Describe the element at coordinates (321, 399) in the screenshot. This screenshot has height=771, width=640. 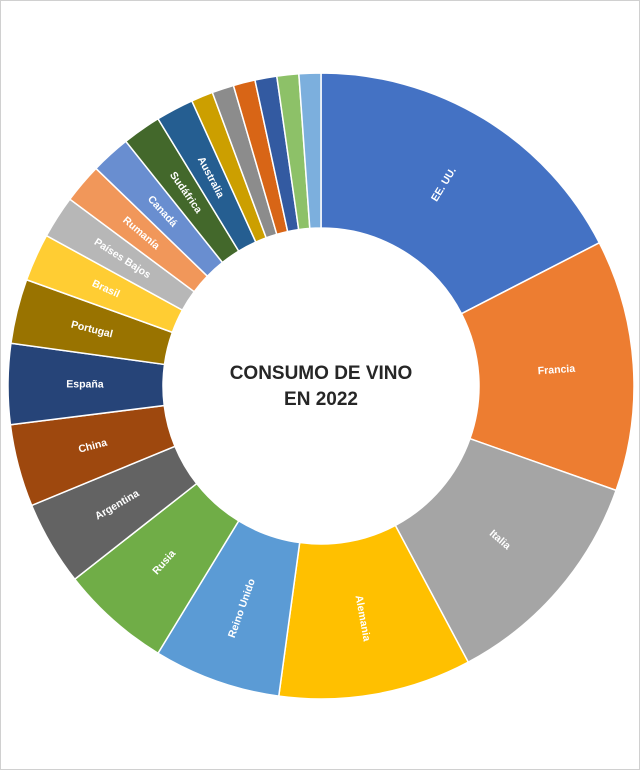
I see `chart-title-line-2: EN 2022` at that location.